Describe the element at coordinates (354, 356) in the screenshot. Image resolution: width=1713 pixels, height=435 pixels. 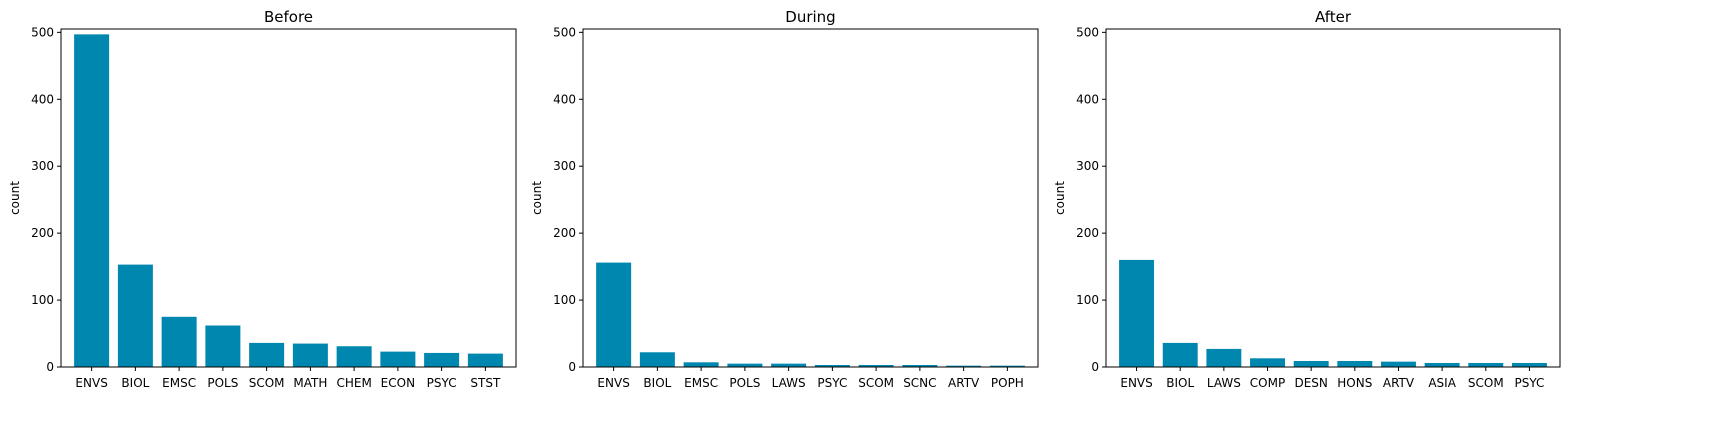
I see `bar-chem` at that location.